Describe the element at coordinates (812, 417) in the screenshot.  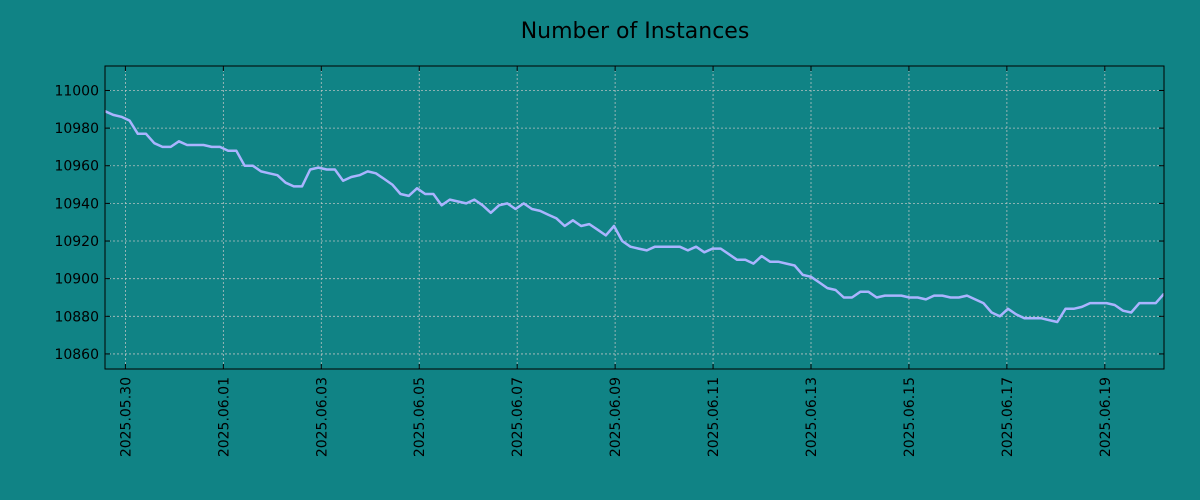
I see `x-tick-label: 2025.06.13` at that location.